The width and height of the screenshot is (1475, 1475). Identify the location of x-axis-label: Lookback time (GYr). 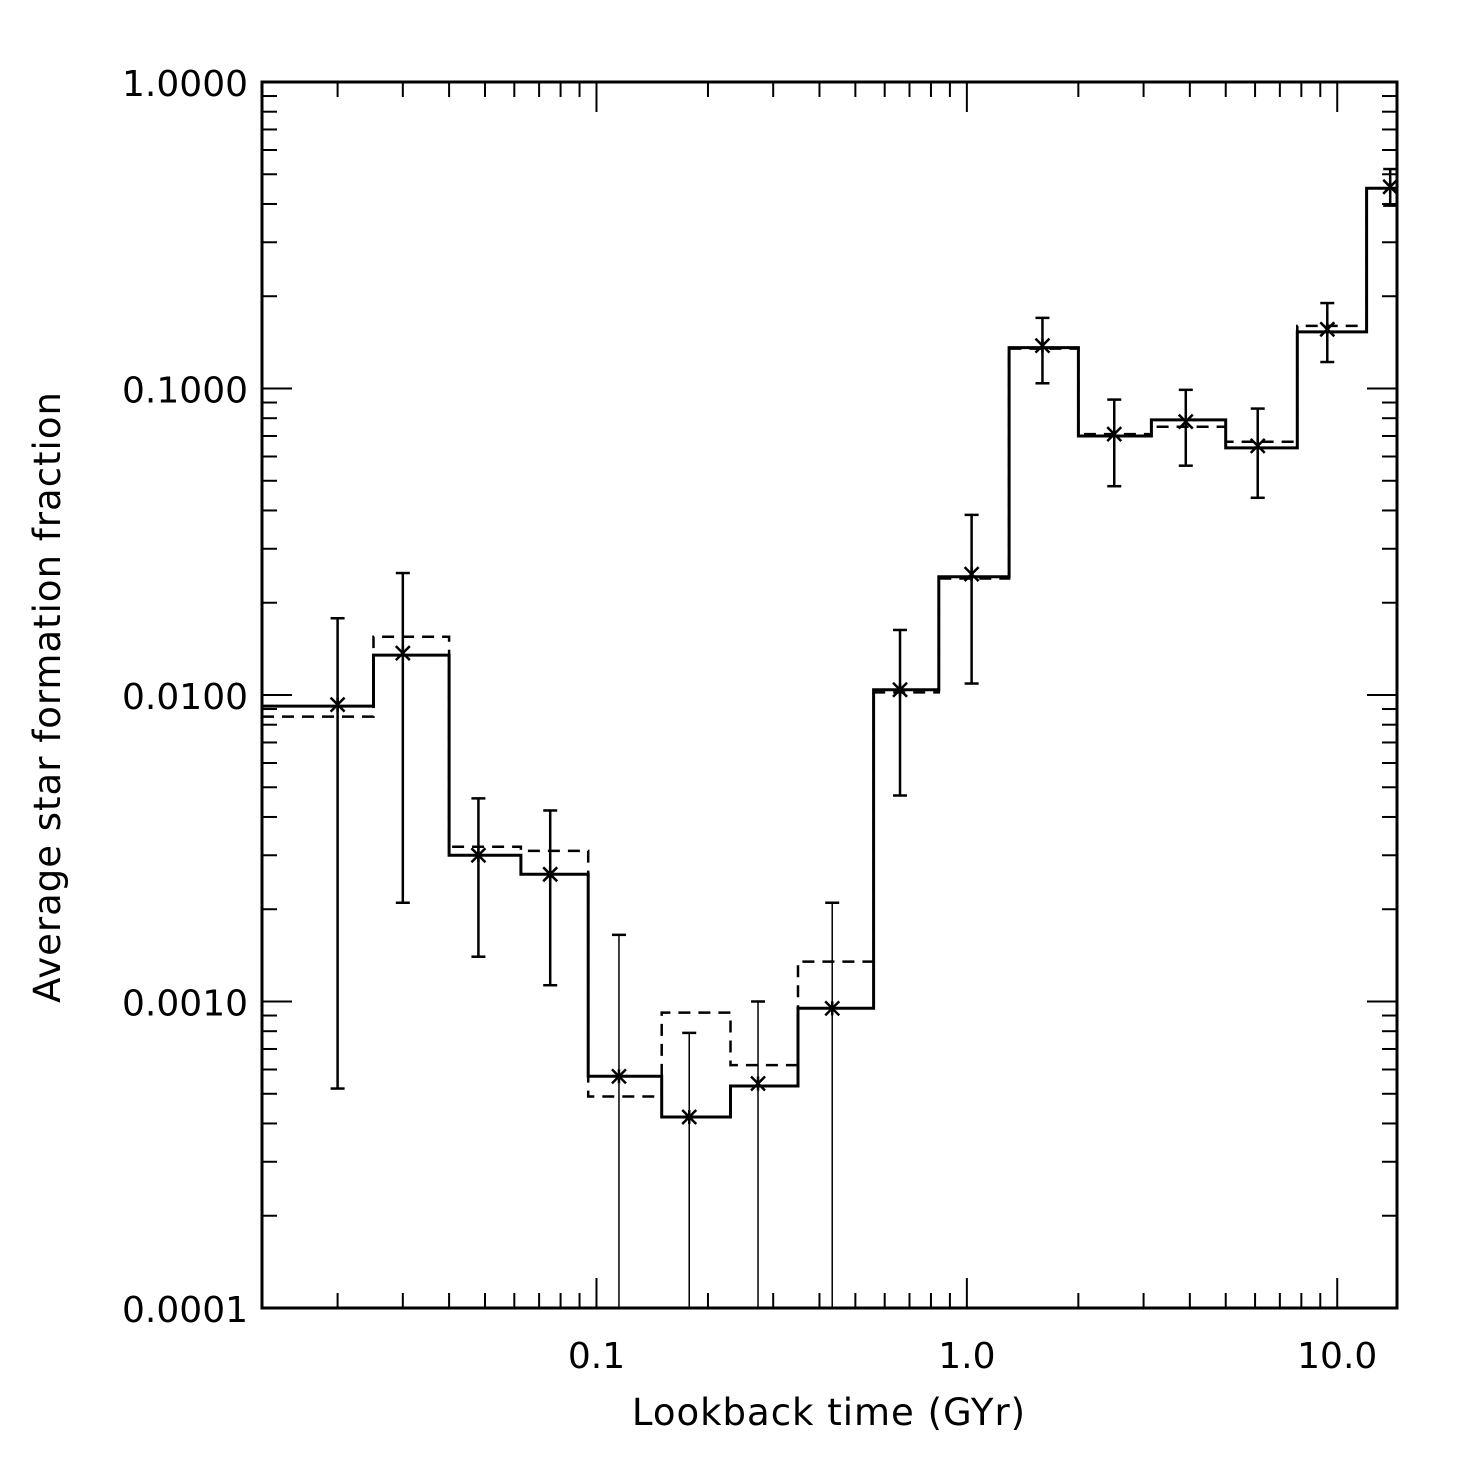
(829, 1412).